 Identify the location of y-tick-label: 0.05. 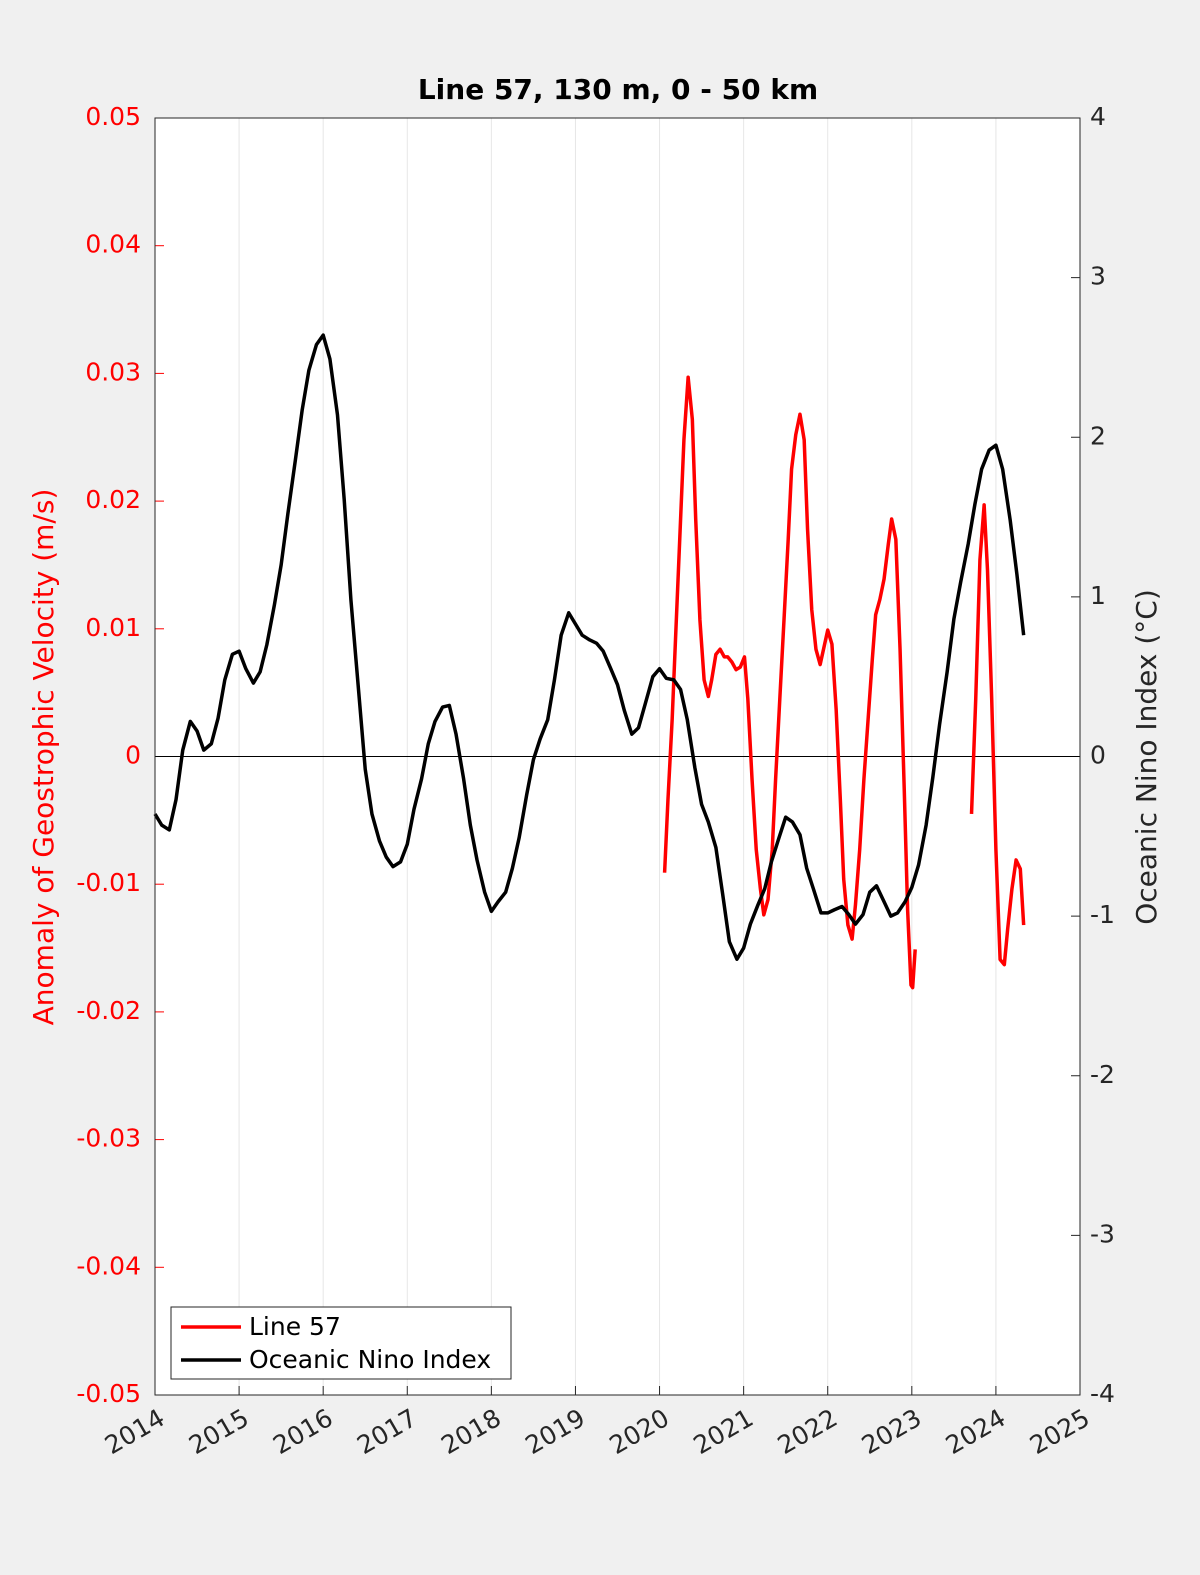
(113, 116).